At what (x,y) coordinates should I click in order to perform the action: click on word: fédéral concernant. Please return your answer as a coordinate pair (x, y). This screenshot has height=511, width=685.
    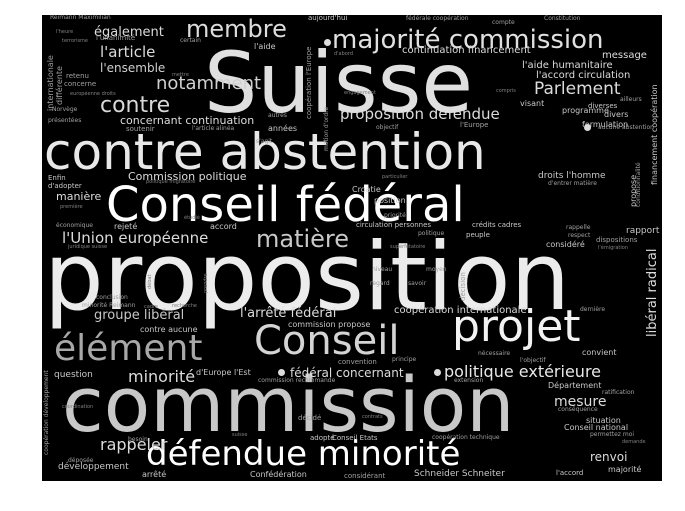
    Looking at the image, I should click on (347, 373).